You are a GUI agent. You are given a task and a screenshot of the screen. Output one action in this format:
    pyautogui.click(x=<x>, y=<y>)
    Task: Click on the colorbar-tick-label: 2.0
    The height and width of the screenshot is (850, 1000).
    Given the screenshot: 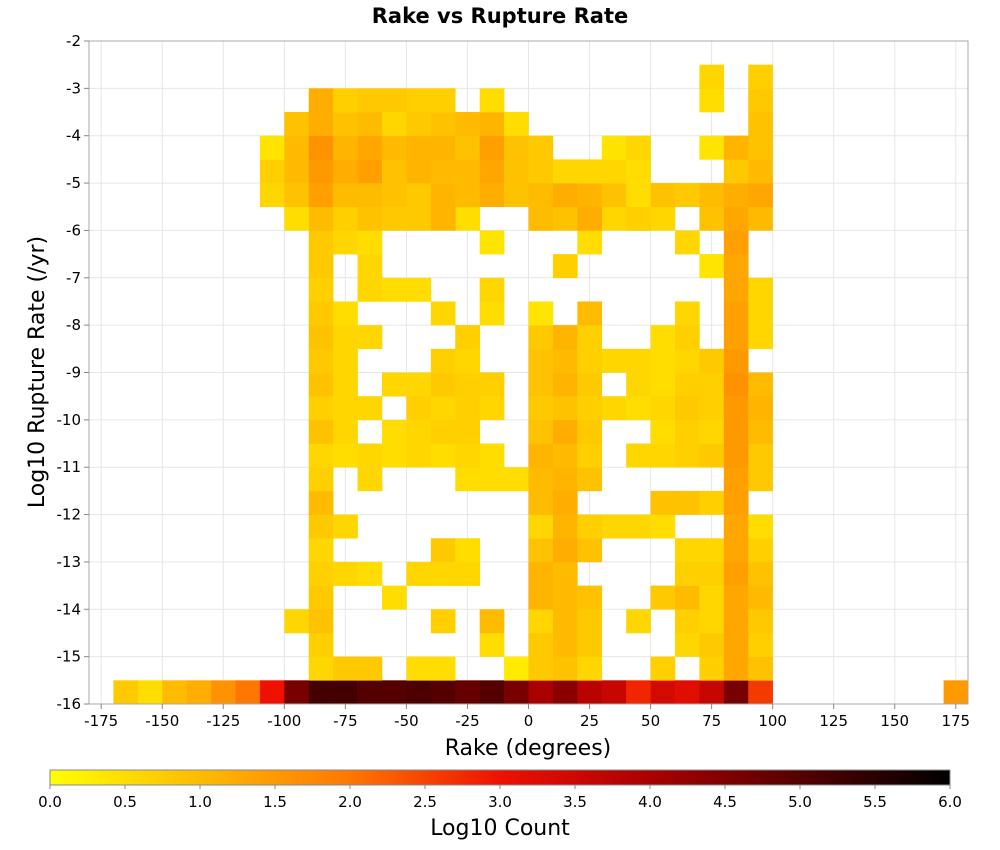 What is the action you would take?
    pyautogui.click(x=350, y=802)
    